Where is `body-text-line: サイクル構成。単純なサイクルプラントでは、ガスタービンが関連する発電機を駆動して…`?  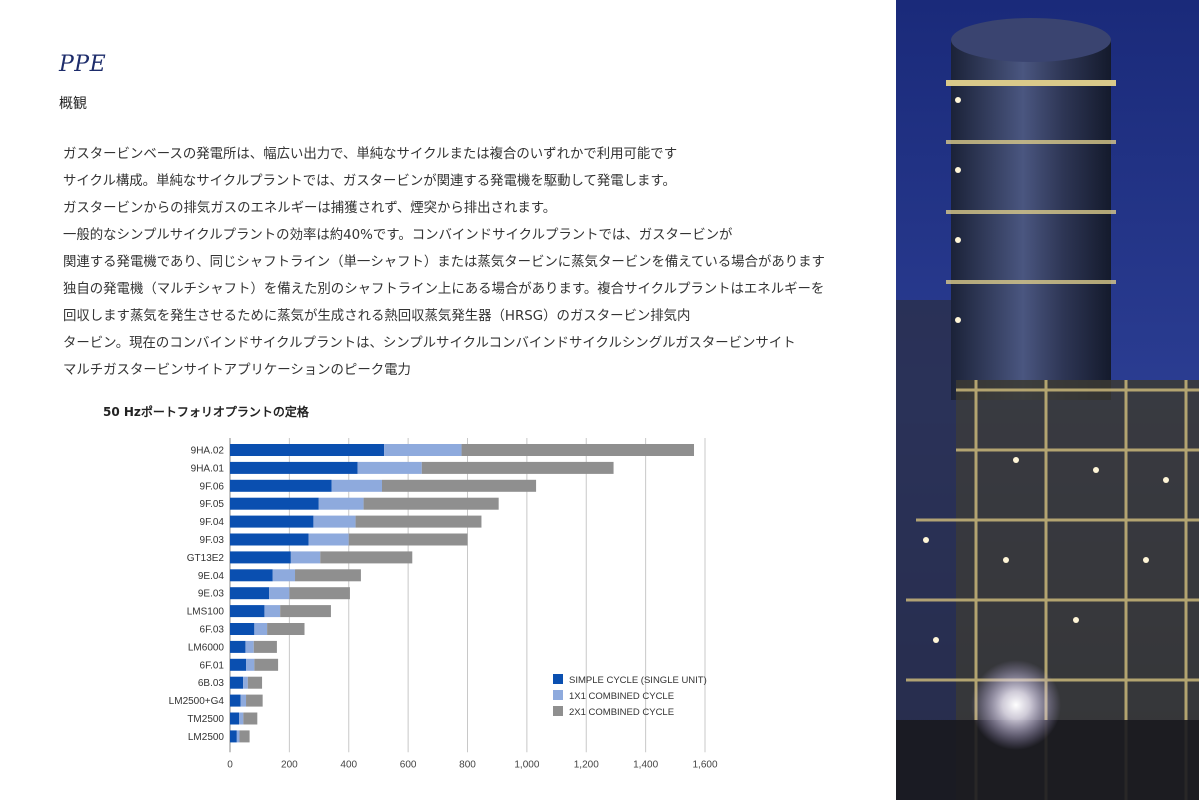 body-text-line: サイクル構成。単純なサイクルプラントでは、ガスタービンが関連する発電機を駆動して… is located at coordinates (369, 181).